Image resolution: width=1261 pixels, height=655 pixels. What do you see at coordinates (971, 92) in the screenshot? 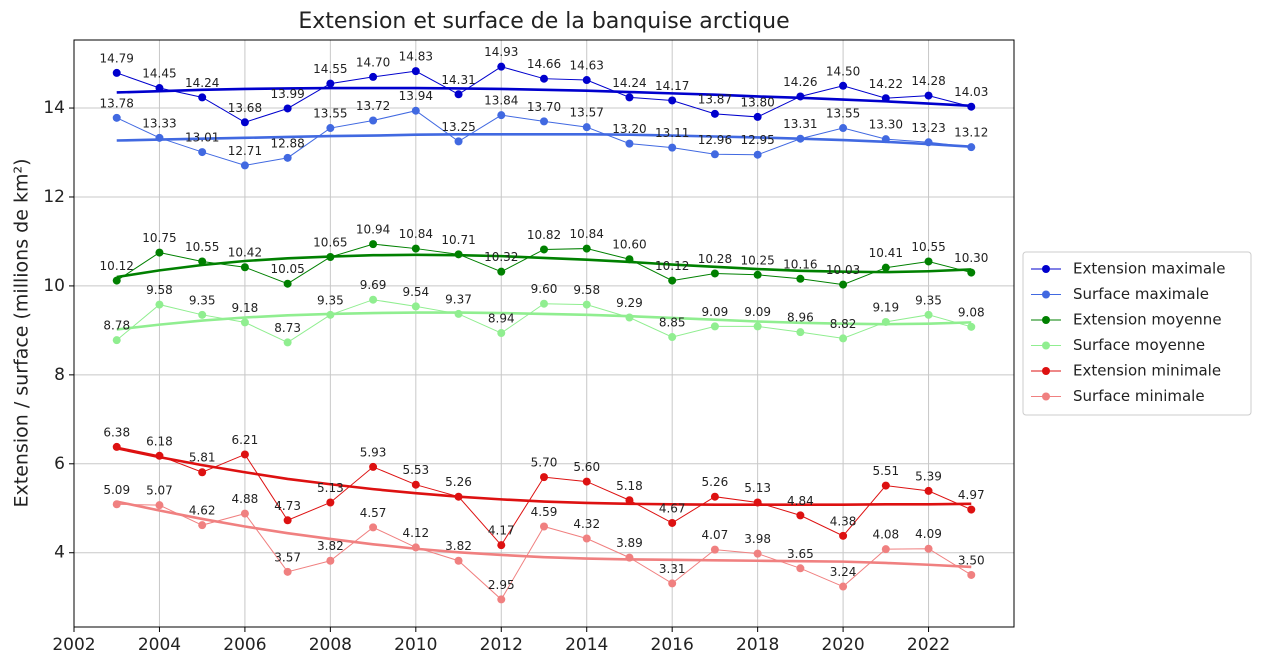
I see `data-label: 14.03` at bounding box center [971, 92].